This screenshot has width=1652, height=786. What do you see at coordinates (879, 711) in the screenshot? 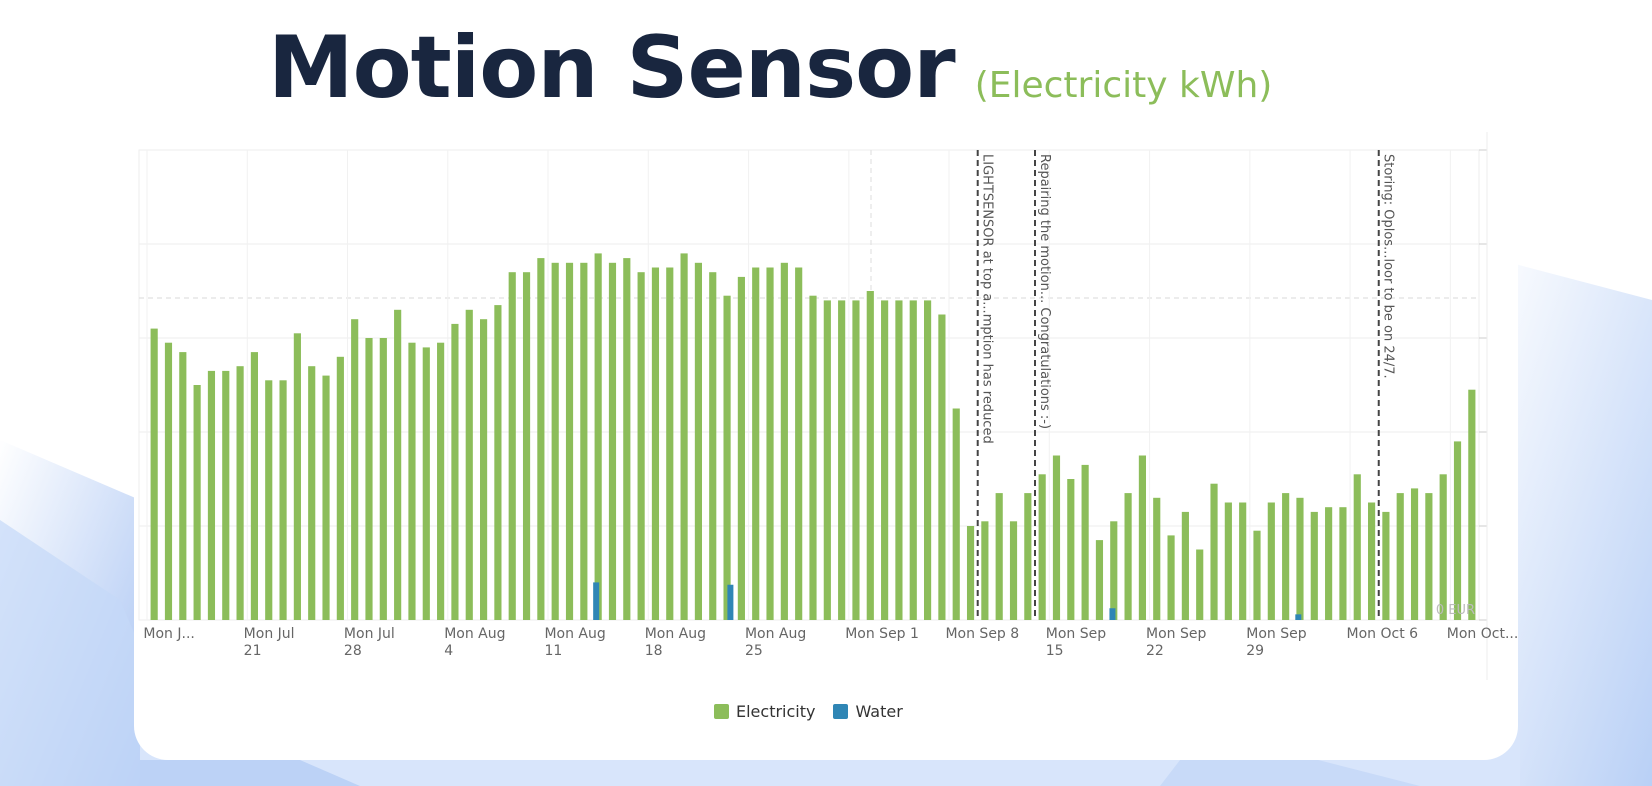
I see `legend-label-water: Water` at bounding box center [879, 711].